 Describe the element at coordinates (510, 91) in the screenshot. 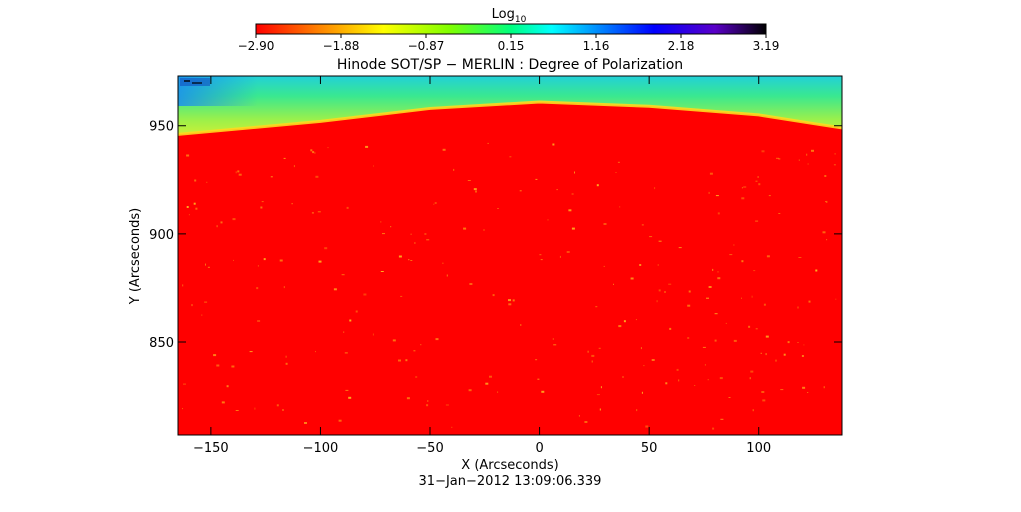

I see `off-disk-left-shade` at that location.